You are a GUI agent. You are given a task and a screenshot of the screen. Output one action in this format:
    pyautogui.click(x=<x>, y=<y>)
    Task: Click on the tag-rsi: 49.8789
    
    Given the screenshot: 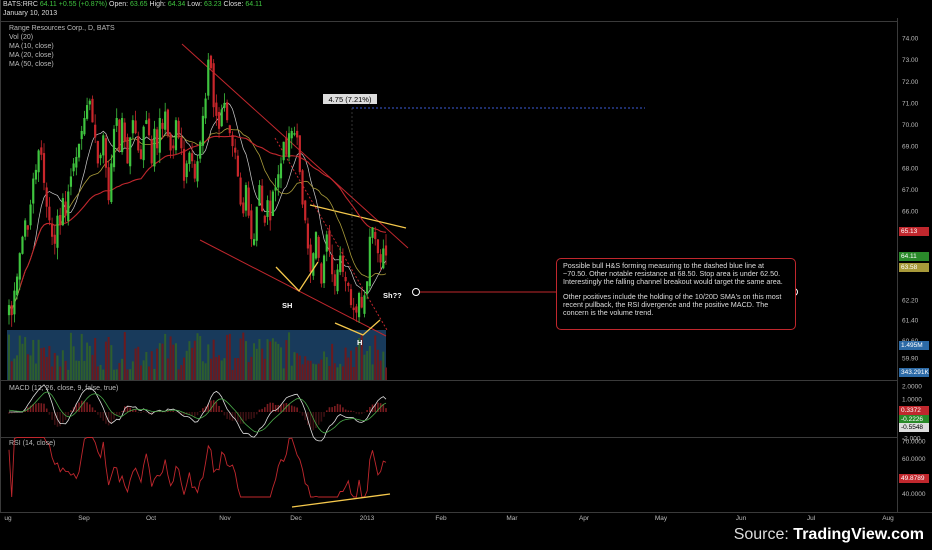 What is the action you would take?
    pyautogui.click(x=914, y=478)
    